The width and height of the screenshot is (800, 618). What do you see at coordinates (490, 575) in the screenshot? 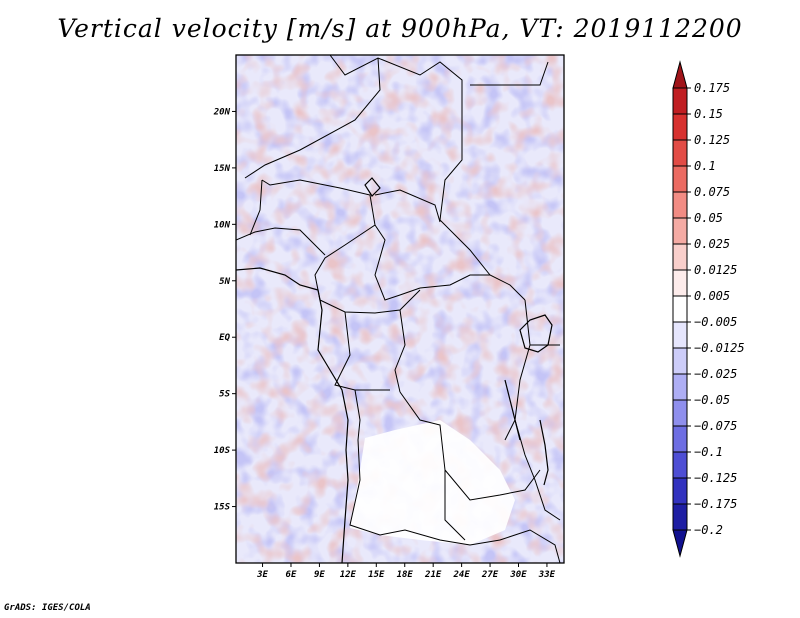
I see `lon-label: 27E` at bounding box center [490, 575].